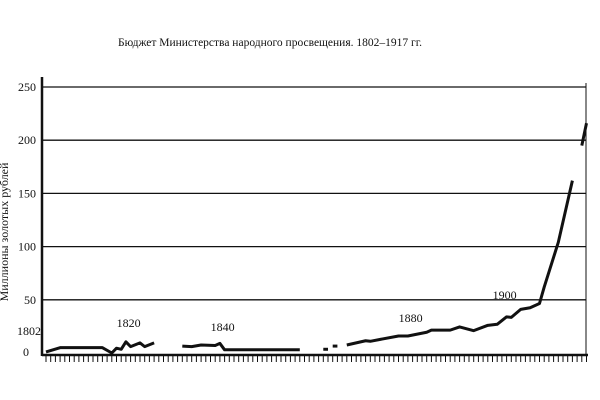 This screenshot has width=600, height=400. I want to click on year-annotation-1900: 1900, so click(505, 295).